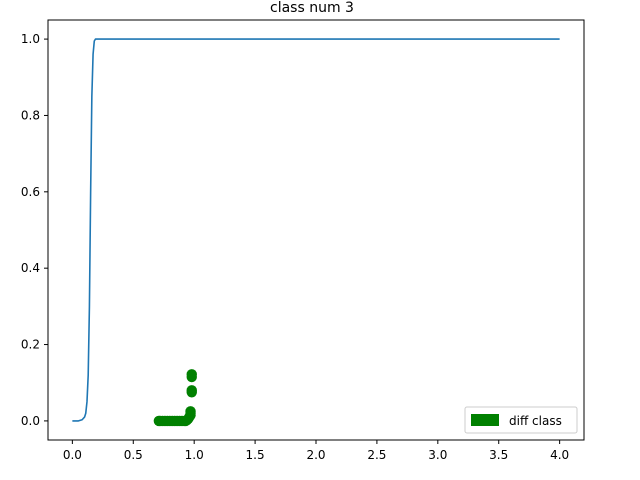 This screenshot has width=640, height=480. I want to click on x-tick-label: 3.5, so click(498, 455).